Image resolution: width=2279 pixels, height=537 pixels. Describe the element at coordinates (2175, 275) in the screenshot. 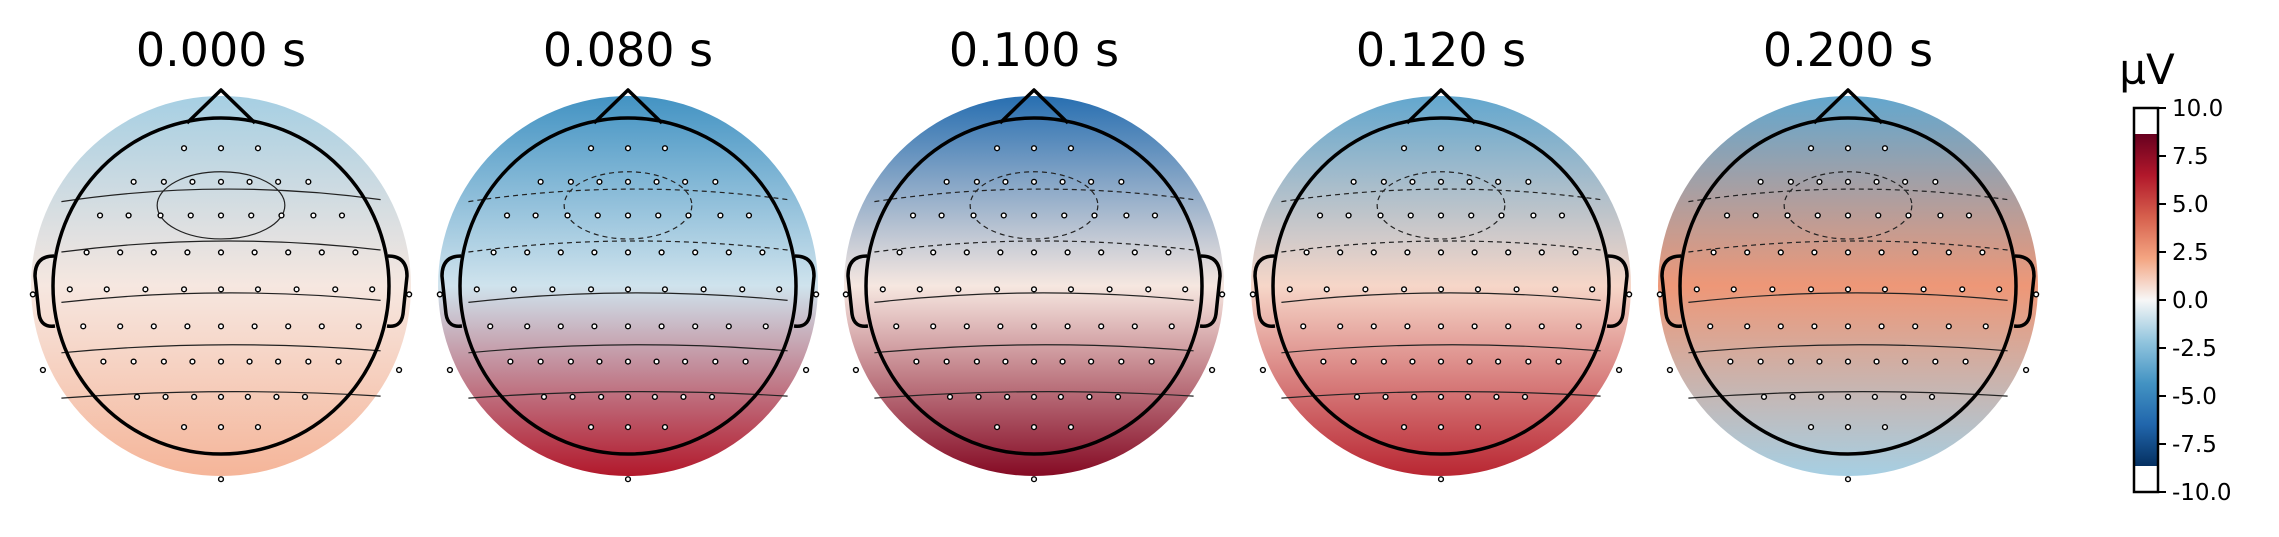

I see `colorbar: µV 10.0 7.5 5.0 2.5 0.0 -2.5 -5.0 -7.5 -10.0` at that location.